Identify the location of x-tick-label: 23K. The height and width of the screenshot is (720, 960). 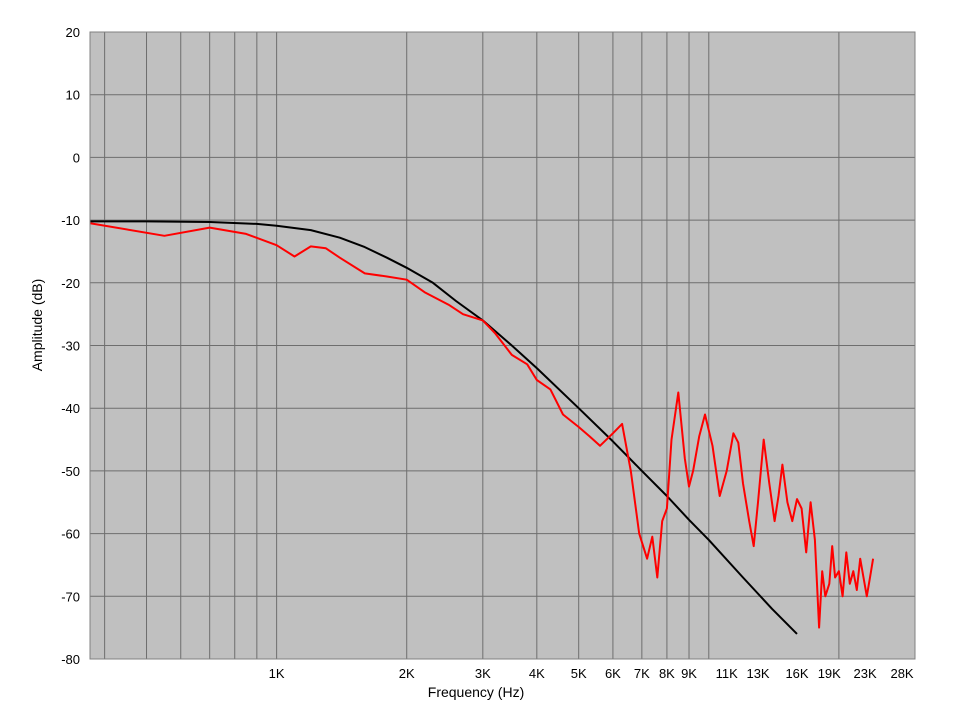
(865, 673).